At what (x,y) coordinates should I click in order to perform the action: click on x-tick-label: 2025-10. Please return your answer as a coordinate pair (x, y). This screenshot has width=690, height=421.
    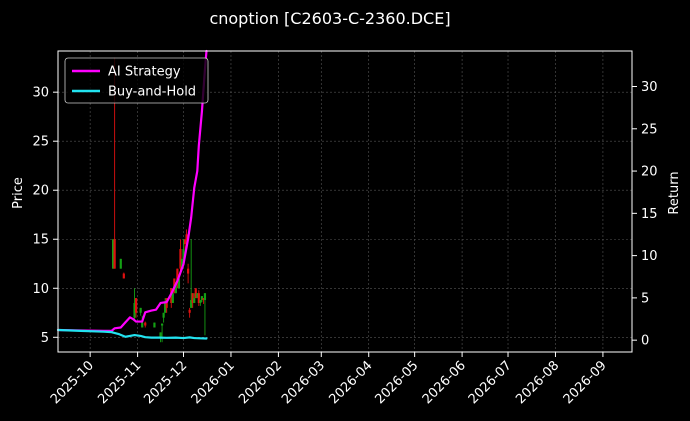
    Looking at the image, I should click on (72, 382).